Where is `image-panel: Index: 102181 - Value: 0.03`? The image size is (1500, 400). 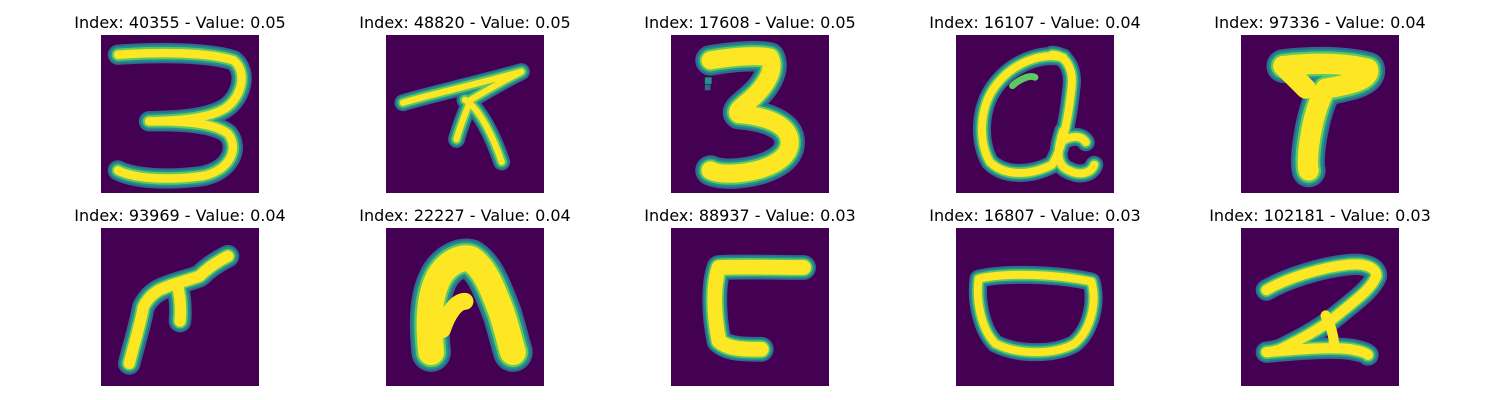 image-panel: Index: 102181 - Value: 0.03 is located at coordinates (1320, 296).